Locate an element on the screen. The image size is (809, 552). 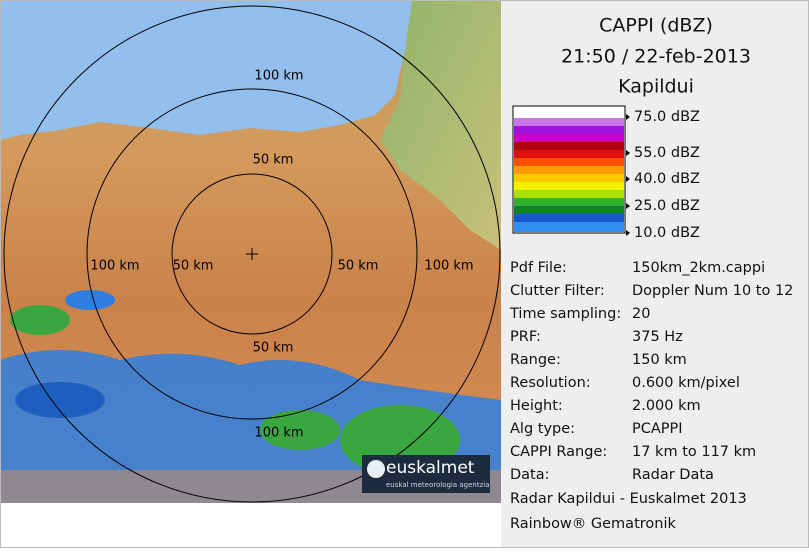
info-value: 150 km is located at coordinates (659, 360).